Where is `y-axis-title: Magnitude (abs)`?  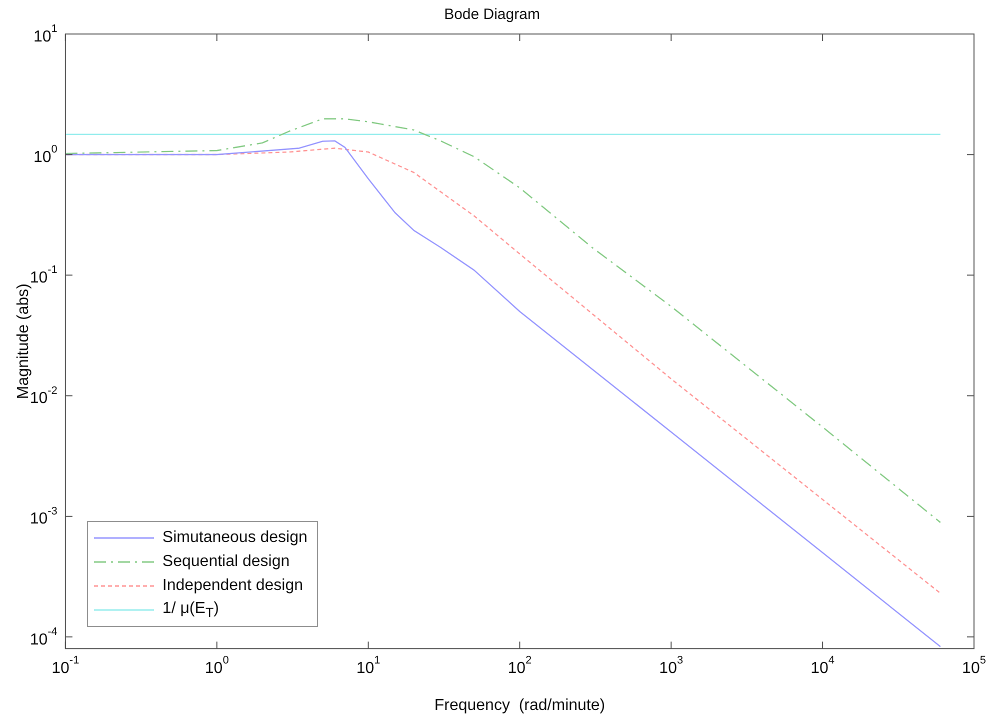 y-axis-title: Magnitude (abs) is located at coordinates (23, 341).